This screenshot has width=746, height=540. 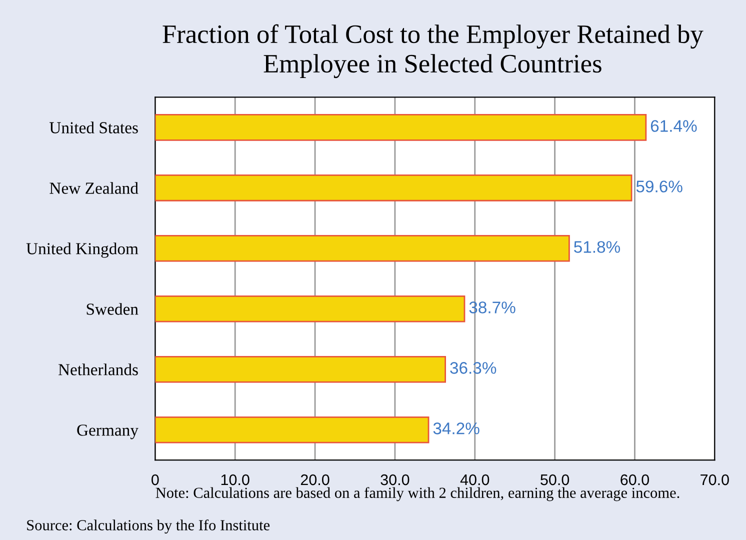 What do you see at coordinates (155, 480) in the screenshot?
I see `x-tick-label: 0` at bounding box center [155, 480].